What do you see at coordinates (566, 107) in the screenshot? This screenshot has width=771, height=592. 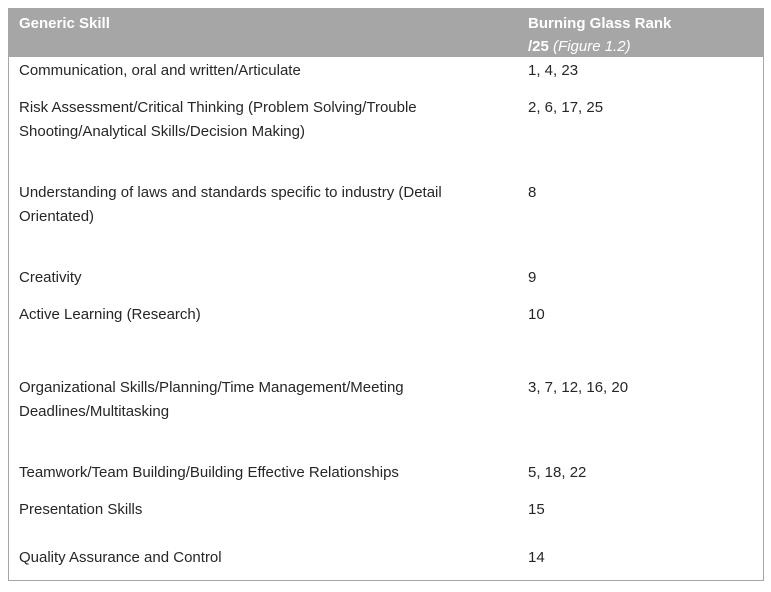 I see `rank-cell: 2, 6, 17, 25` at bounding box center [566, 107].